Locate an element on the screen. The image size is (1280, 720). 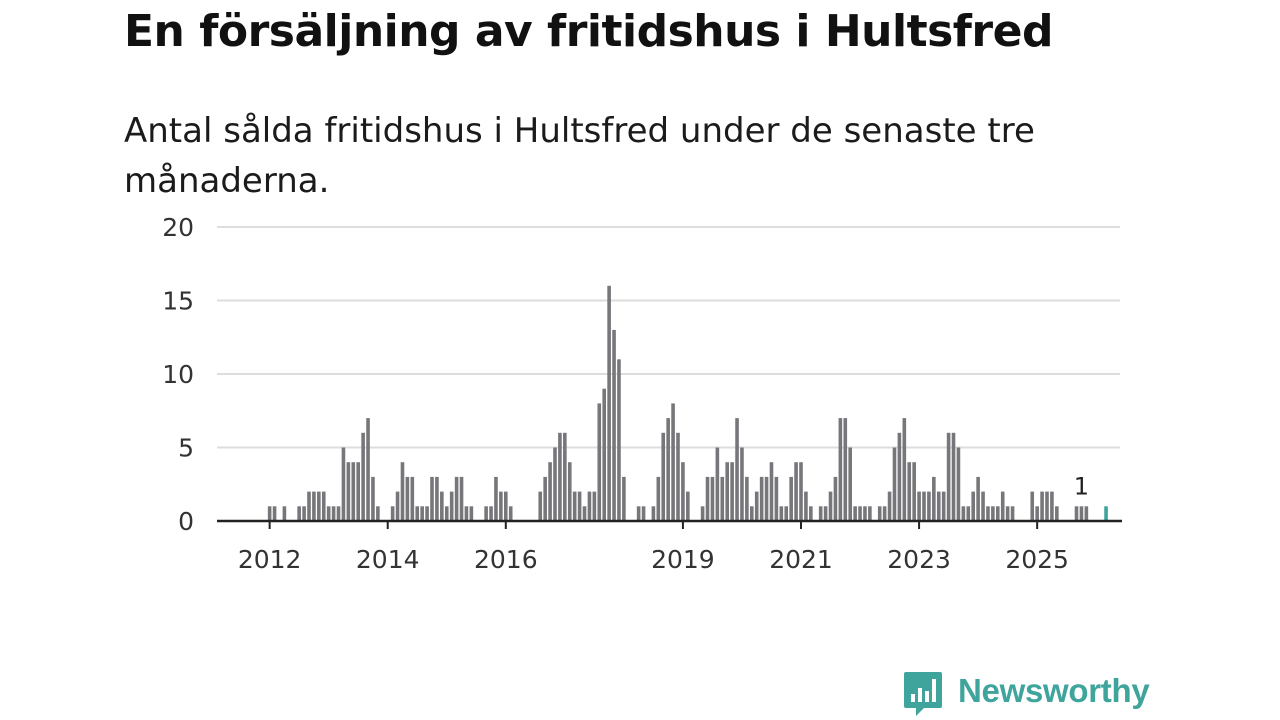
y-tick-label: 20 is located at coordinates (178, 227).